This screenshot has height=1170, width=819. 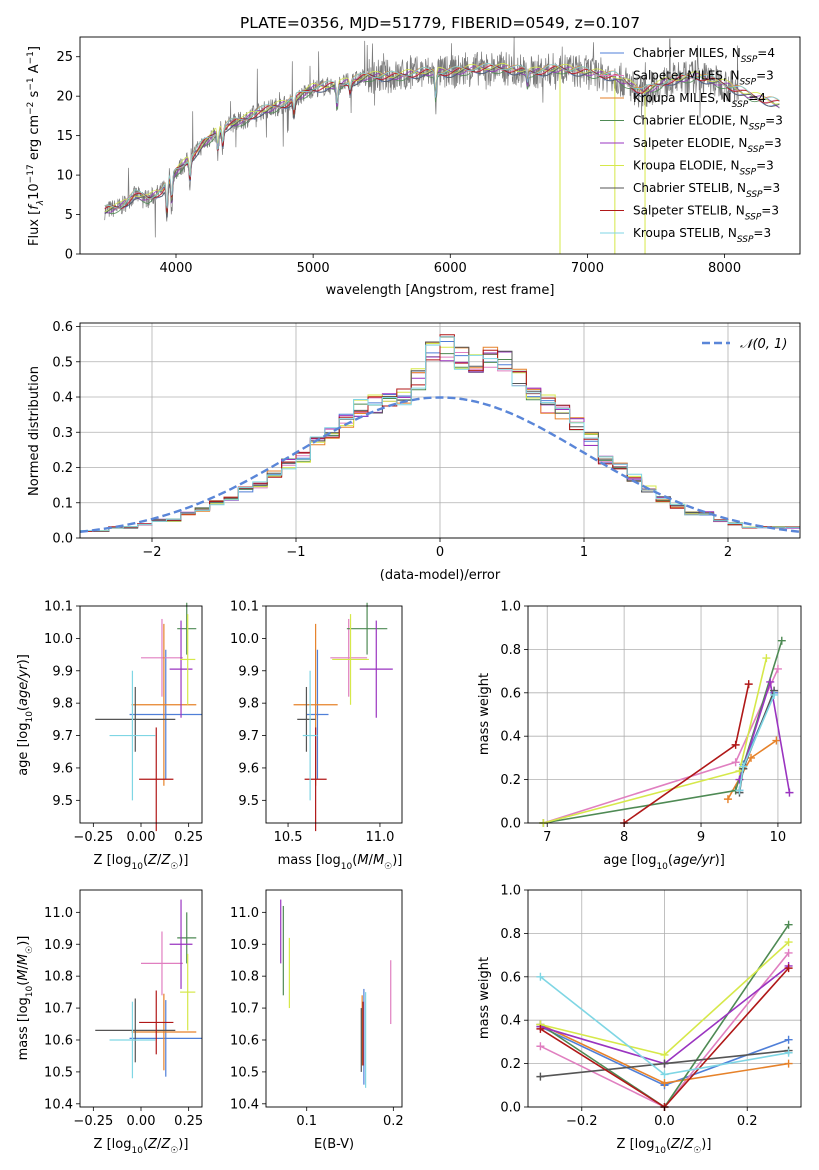 What do you see at coordinates (244, 639) in the screenshot?
I see `y-tick-label: 10.0` at bounding box center [244, 639].